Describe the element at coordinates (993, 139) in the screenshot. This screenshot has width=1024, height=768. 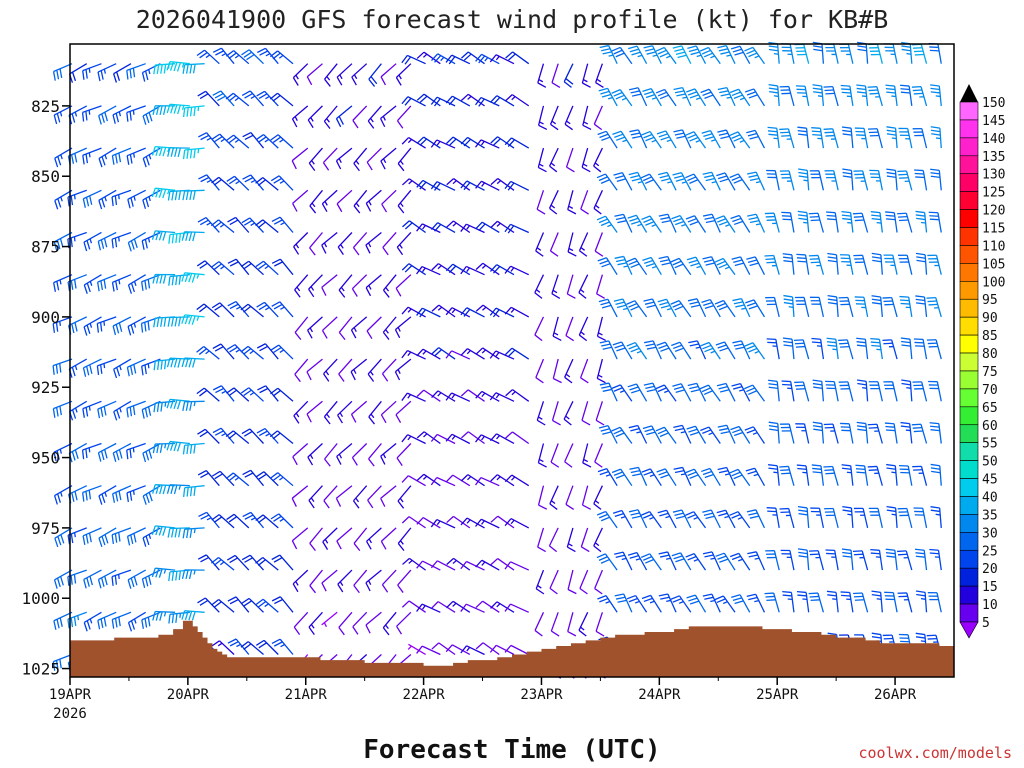
I see `colorbar-label: 140` at that location.